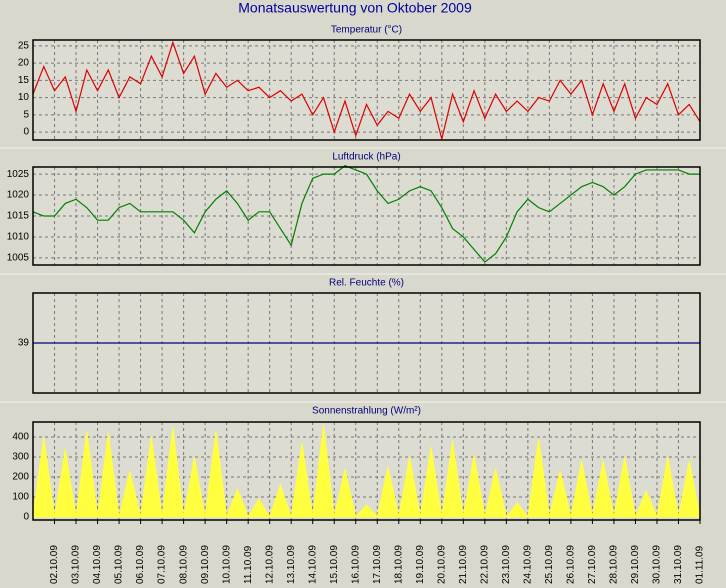 Image resolution: width=726 pixels, height=588 pixels. I want to click on x-tick-label: 30.10.09, so click(657, 564).